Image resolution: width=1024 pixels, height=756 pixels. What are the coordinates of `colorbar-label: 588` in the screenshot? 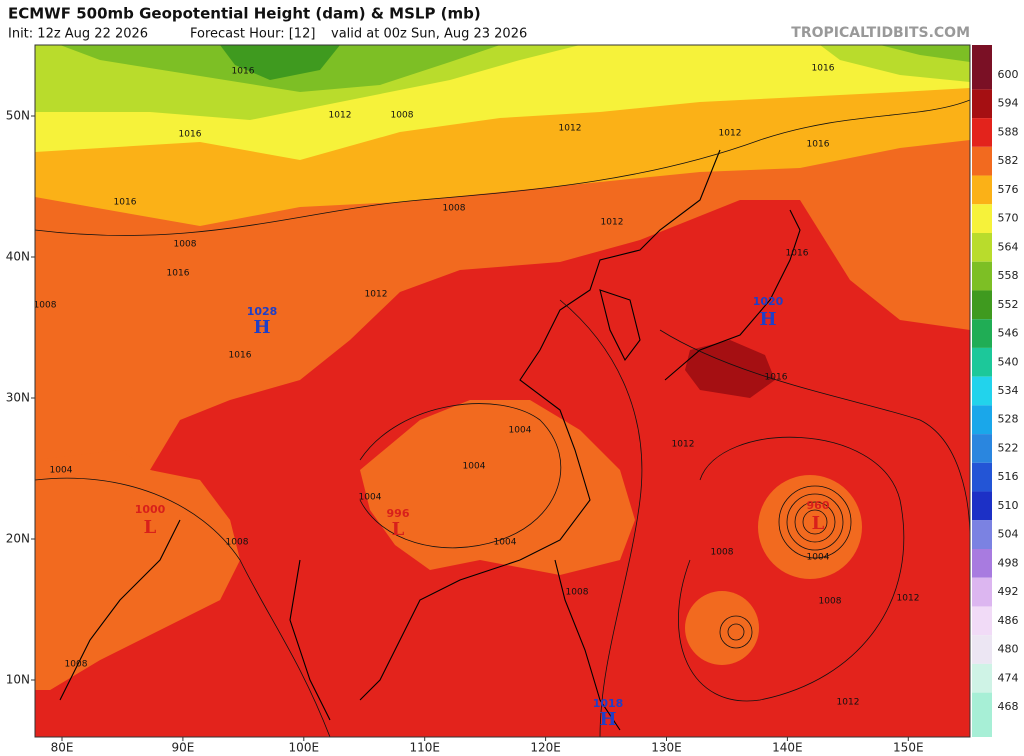 It's located at (1008, 131).